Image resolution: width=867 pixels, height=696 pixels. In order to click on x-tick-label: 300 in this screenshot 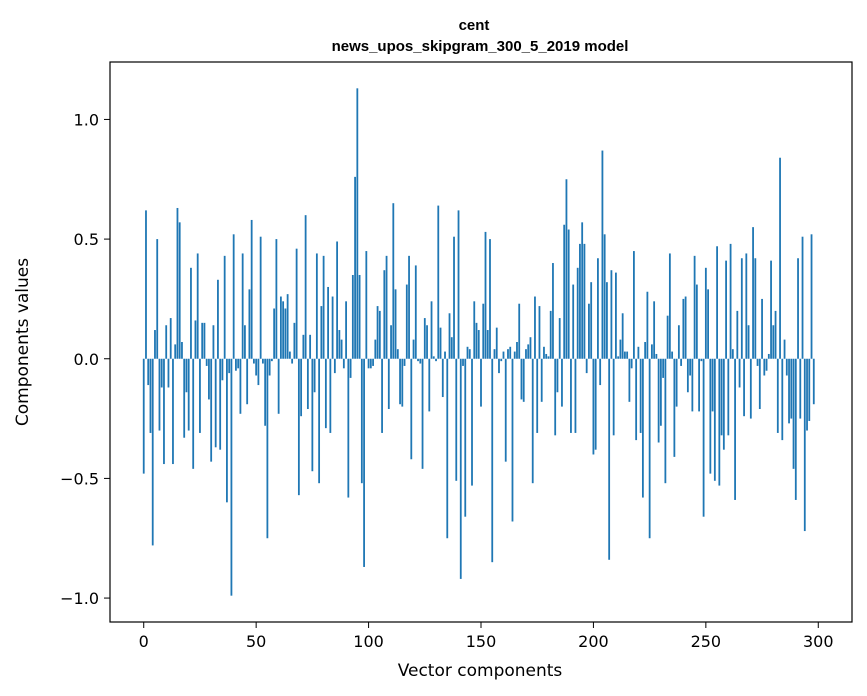, I will do `click(818, 641)`.